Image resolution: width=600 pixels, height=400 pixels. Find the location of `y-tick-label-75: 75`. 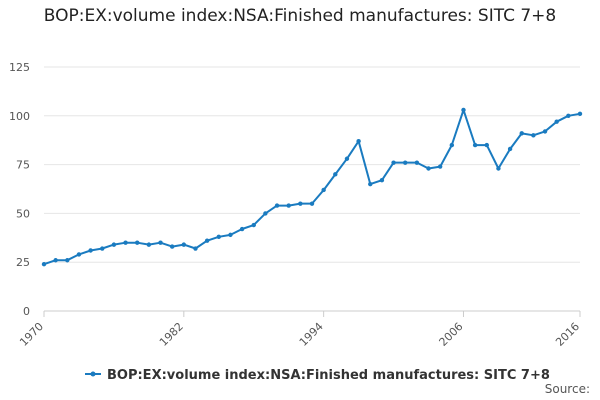

y-tick-label-75: 75 is located at coordinates (23, 165).